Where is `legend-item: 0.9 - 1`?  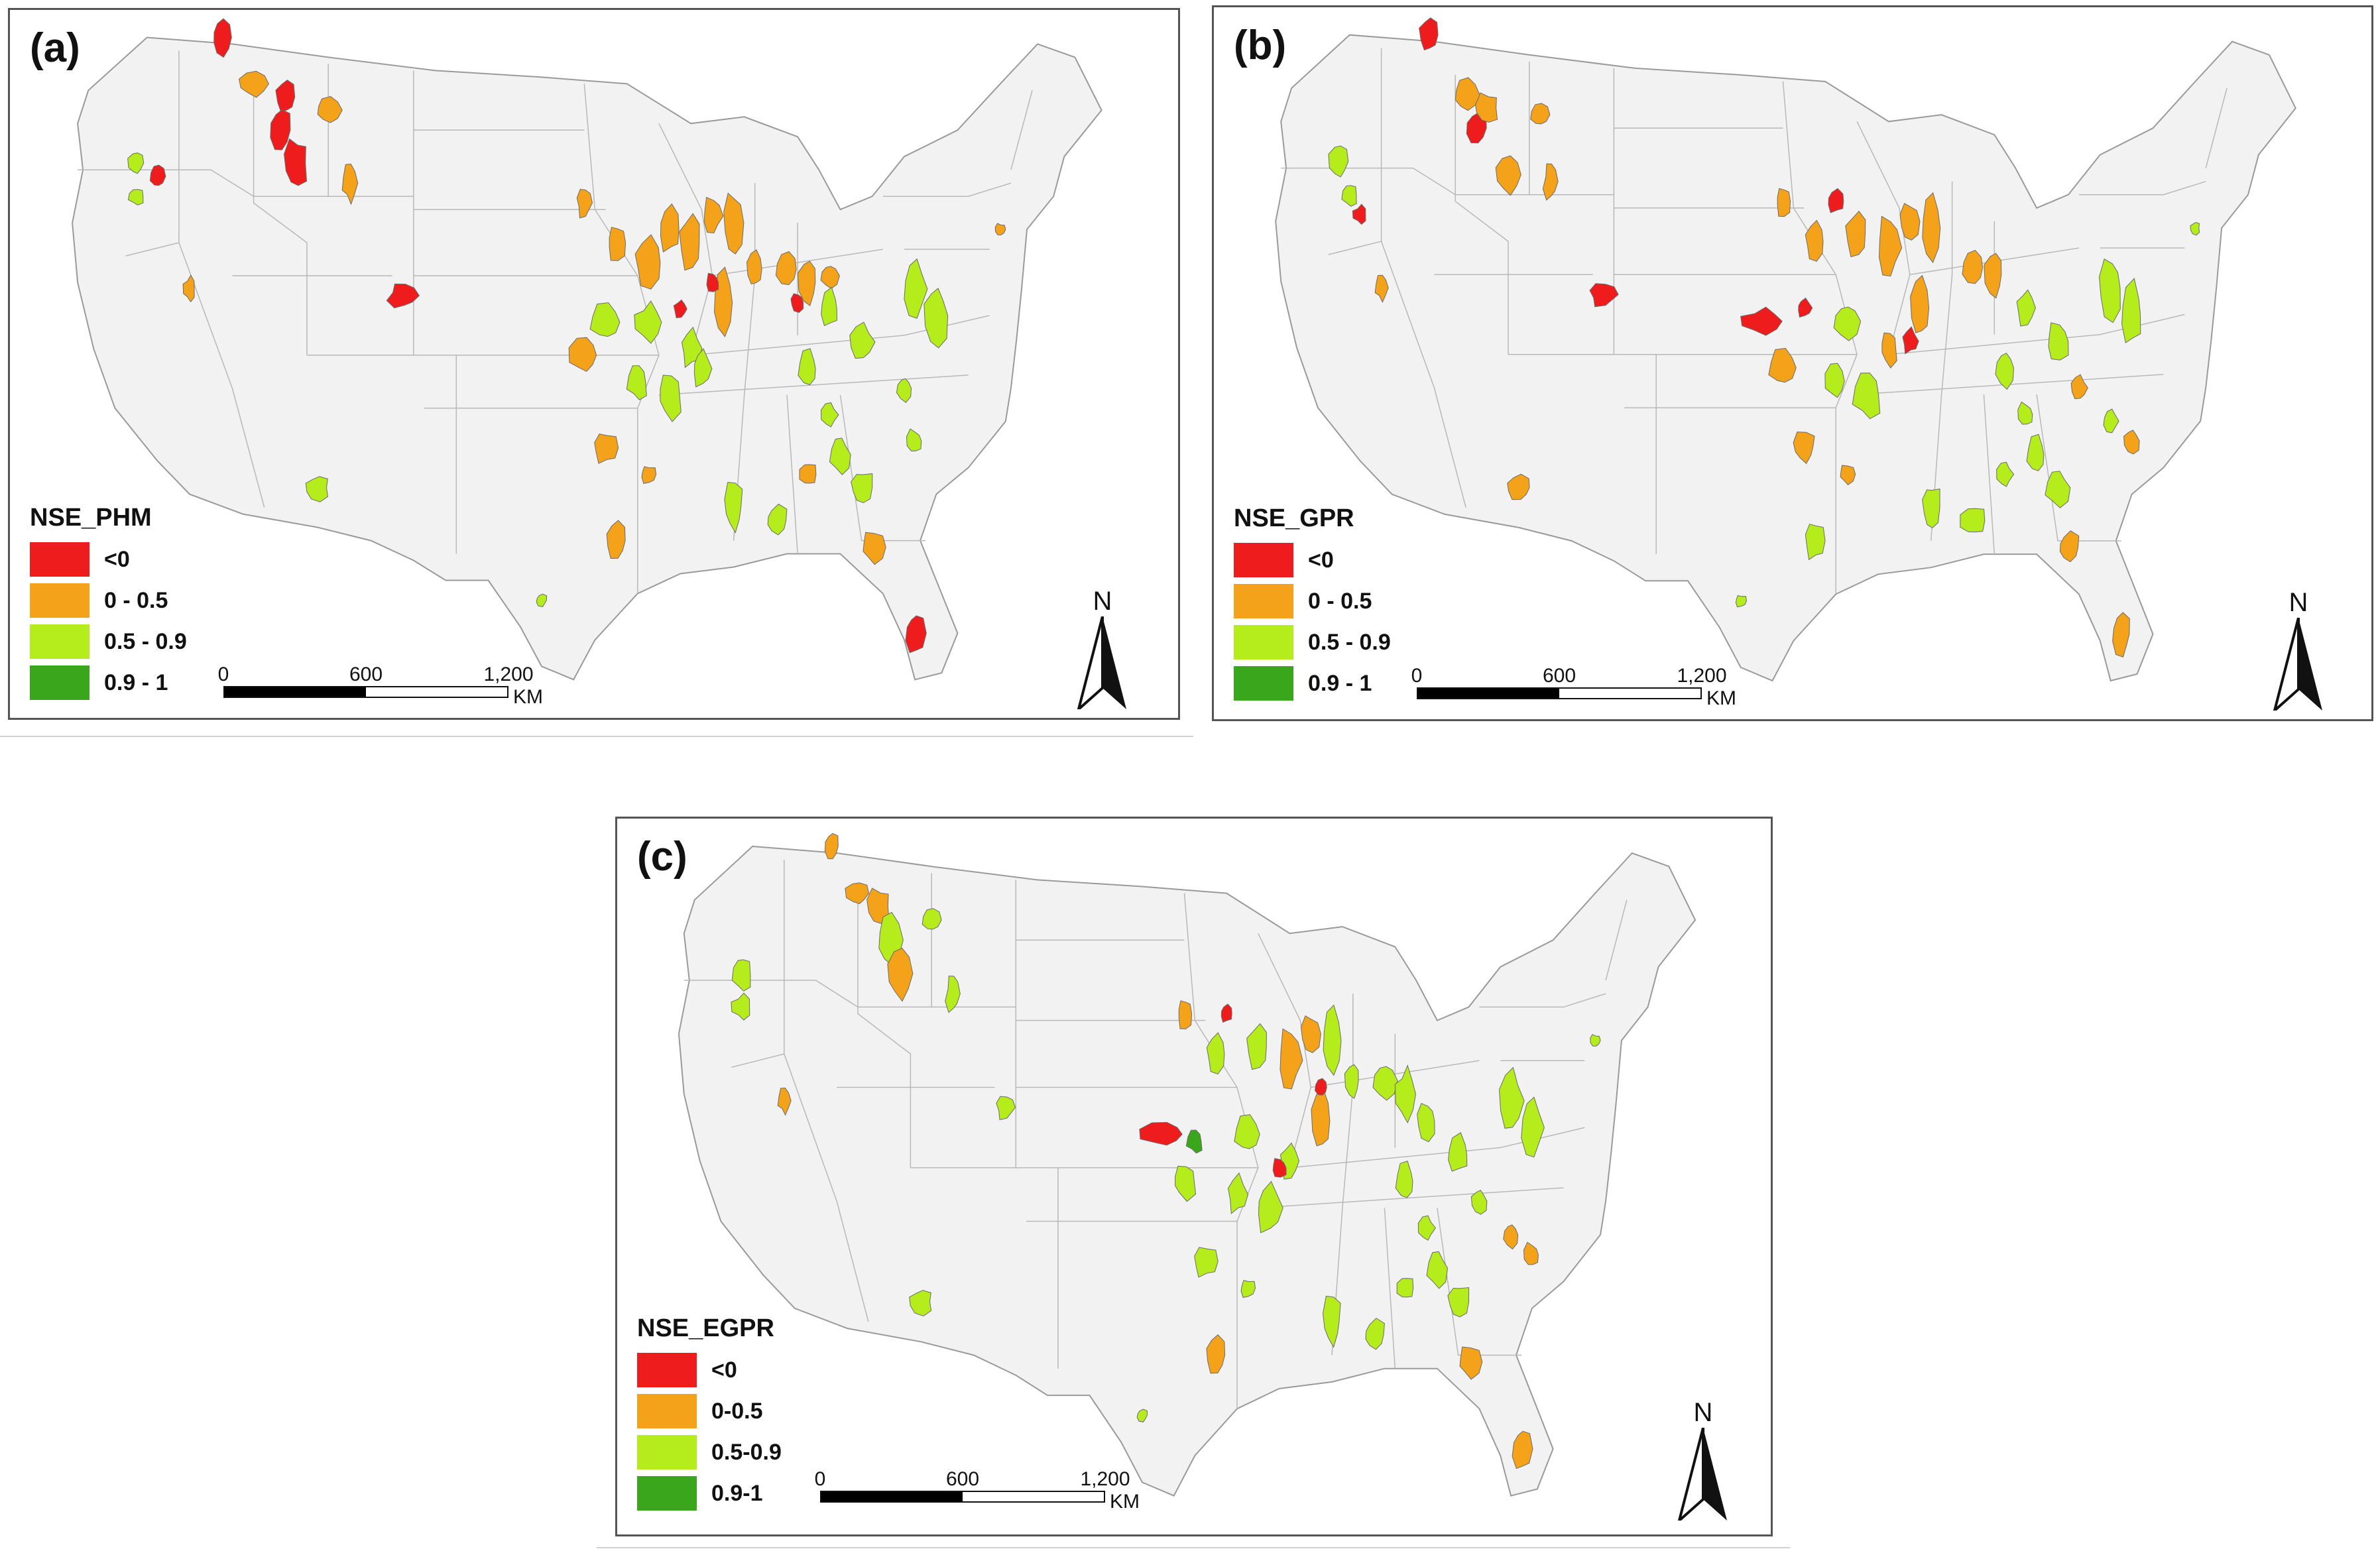
legend-item: 0.9 - 1 is located at coordinates (1312, 683).